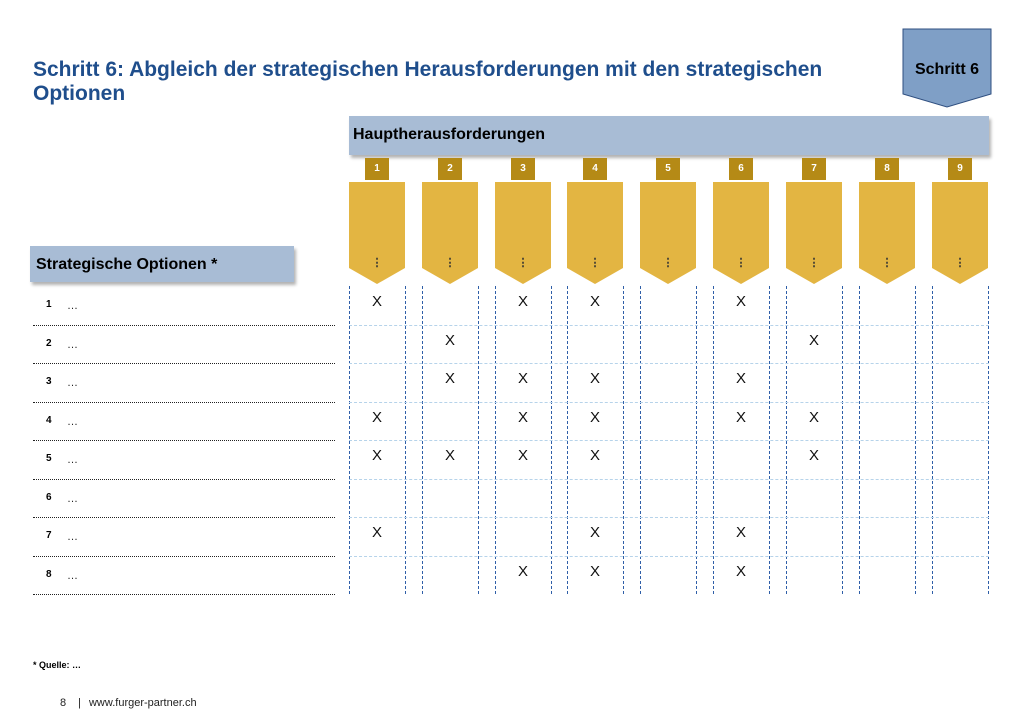  What do you see at coordinates (63, 703) in the screenshot?
I see `page-number: 8` at bounding box center [63, 703].